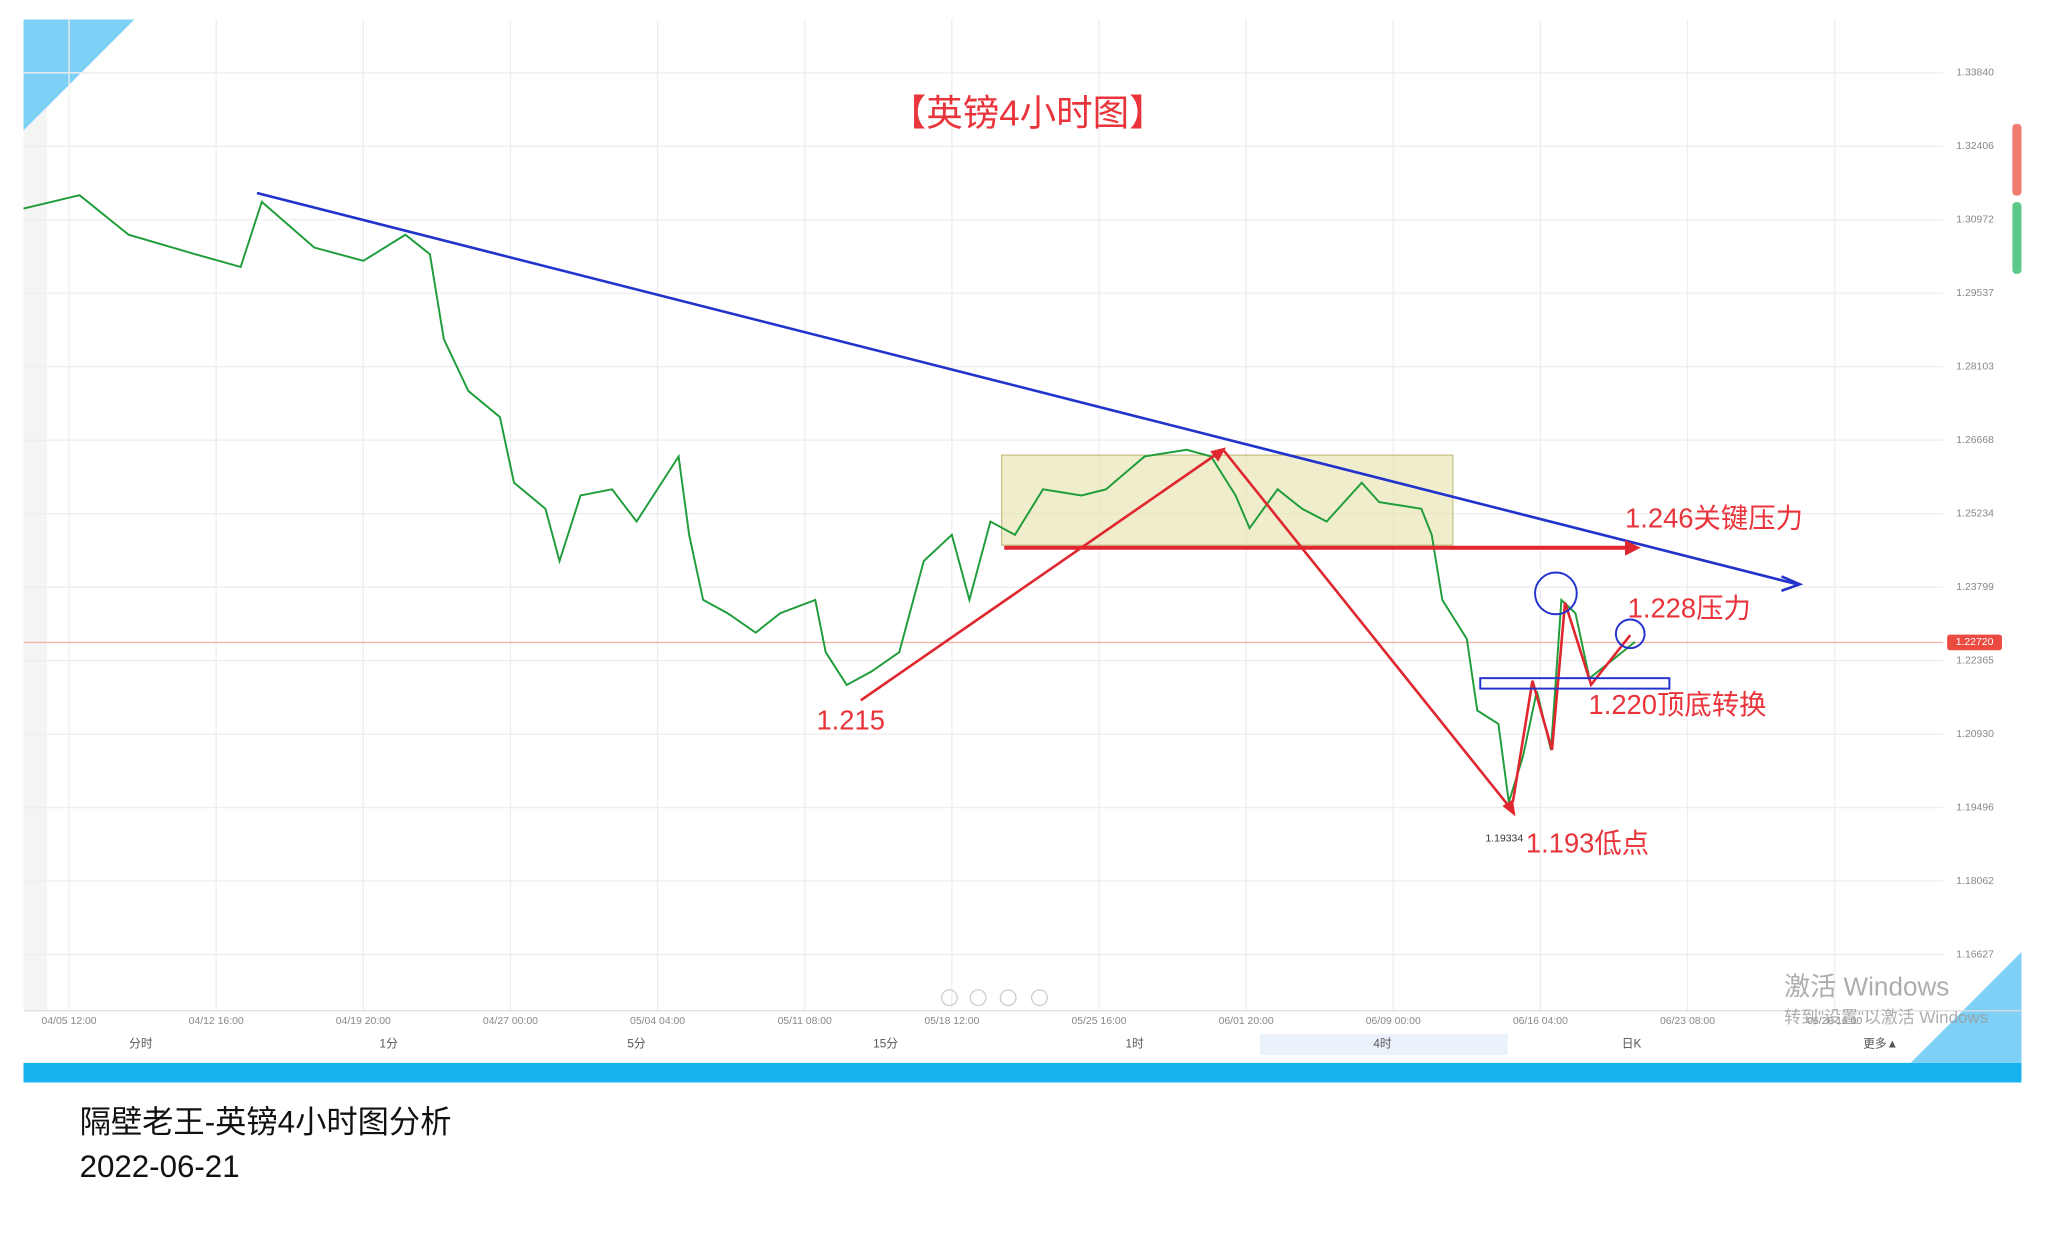 Image resolution: width=2045 pixels, height=1246 pixels. Describe the element at coordinates (657, 1021) in the screenshot. I see `x-tick-label: 05/04 04:00` at that location.